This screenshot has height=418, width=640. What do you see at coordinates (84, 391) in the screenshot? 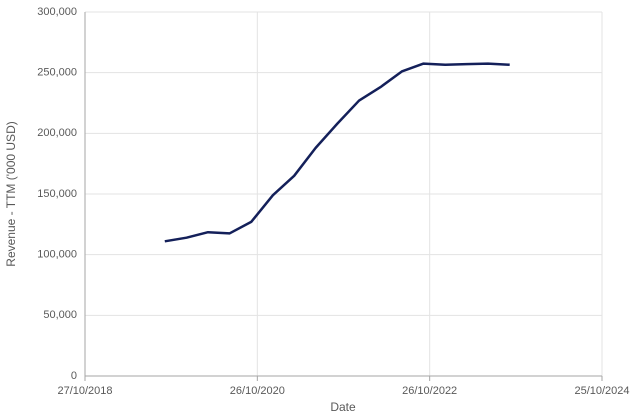
I see `x-tick-label: 27/10/2018` at bounding box center [84, 391].